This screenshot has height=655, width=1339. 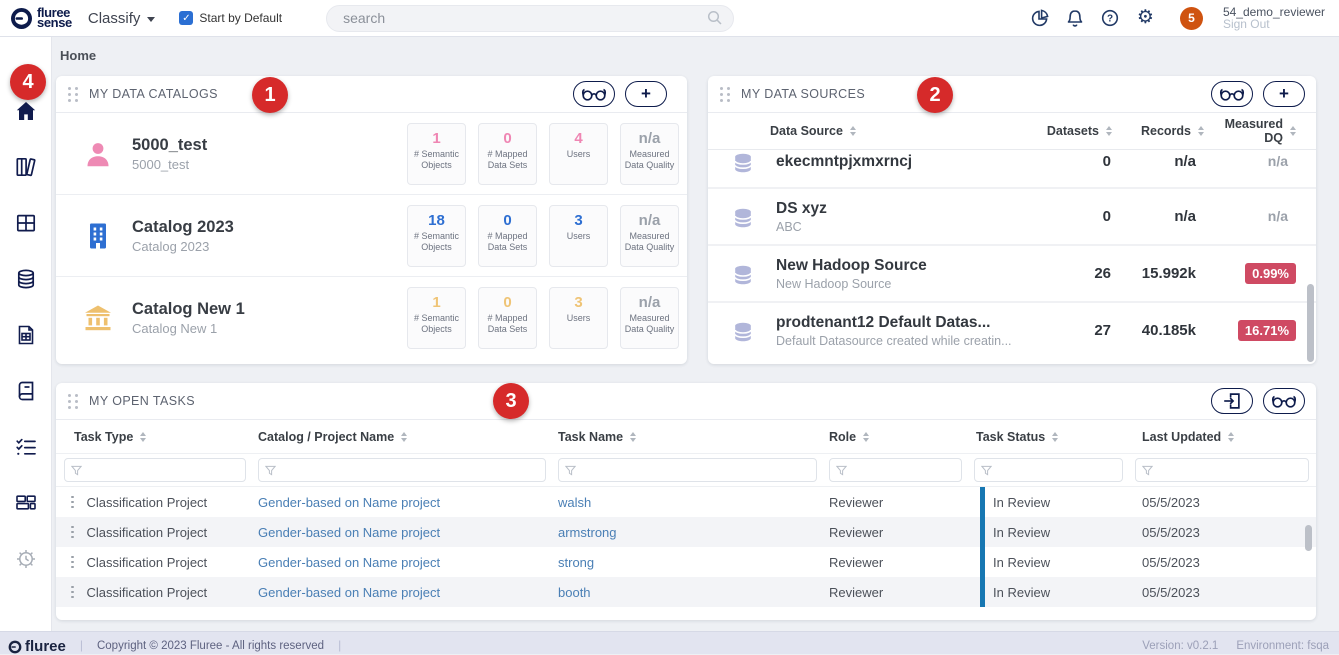 What do you see at coordinates (1012, 168) in the screenshot?
I see `source-row-clipped: ekecmntpjxmxrncj 0 n/a n/a` at bounding box center [1012, 168].